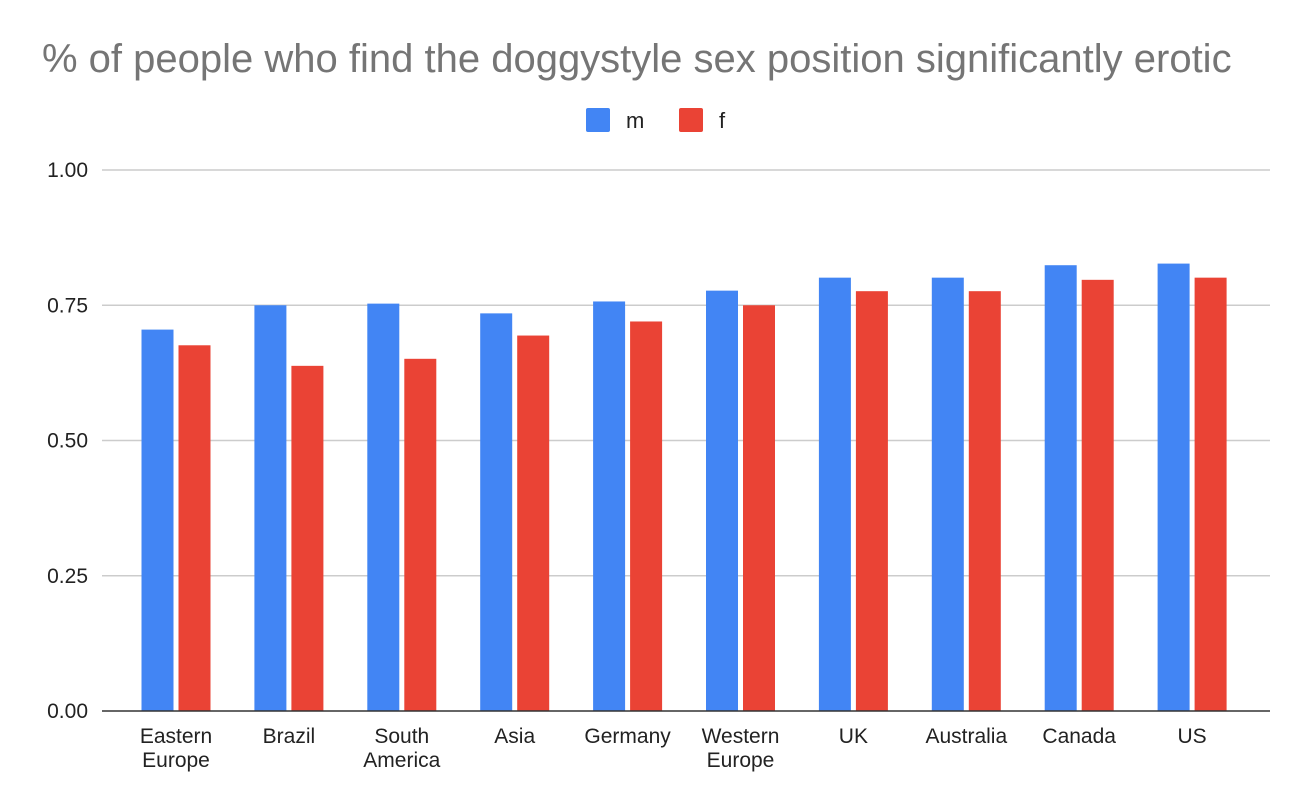 Image resolution: width=1312 pixels, height=812 pixels. Describe the element at coordinates (401, 760) in the screenshot. I see `x-tick-label-line: America` at that location.